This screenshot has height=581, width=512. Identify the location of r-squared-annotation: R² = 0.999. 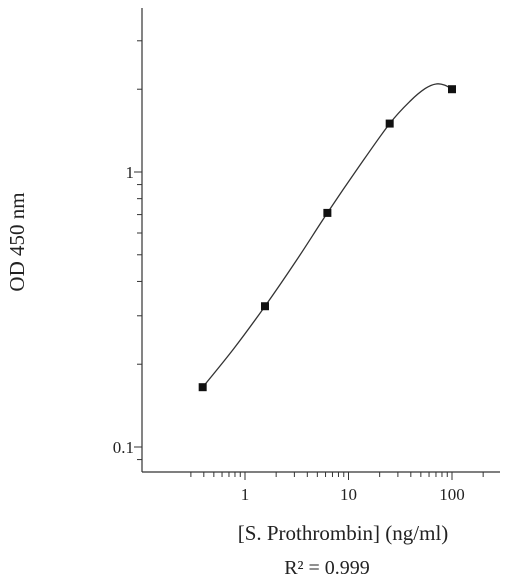
(327, 568).